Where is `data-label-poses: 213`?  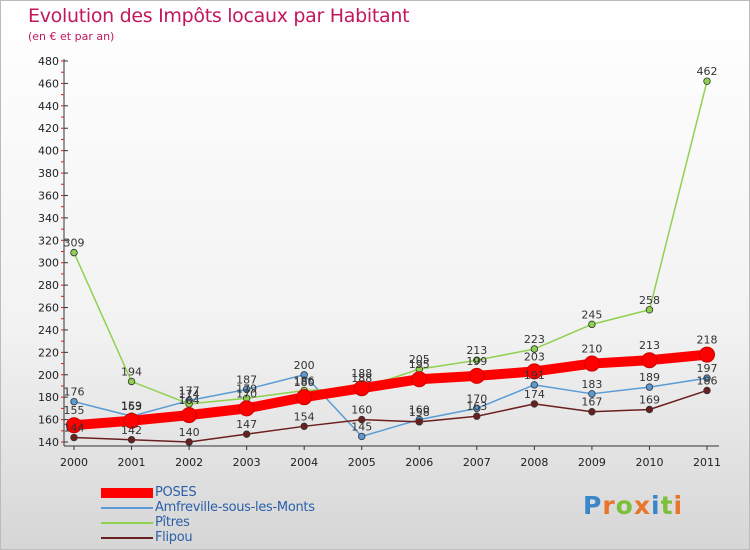
data-label-poses: 213 is located at coordinates (649, 345).